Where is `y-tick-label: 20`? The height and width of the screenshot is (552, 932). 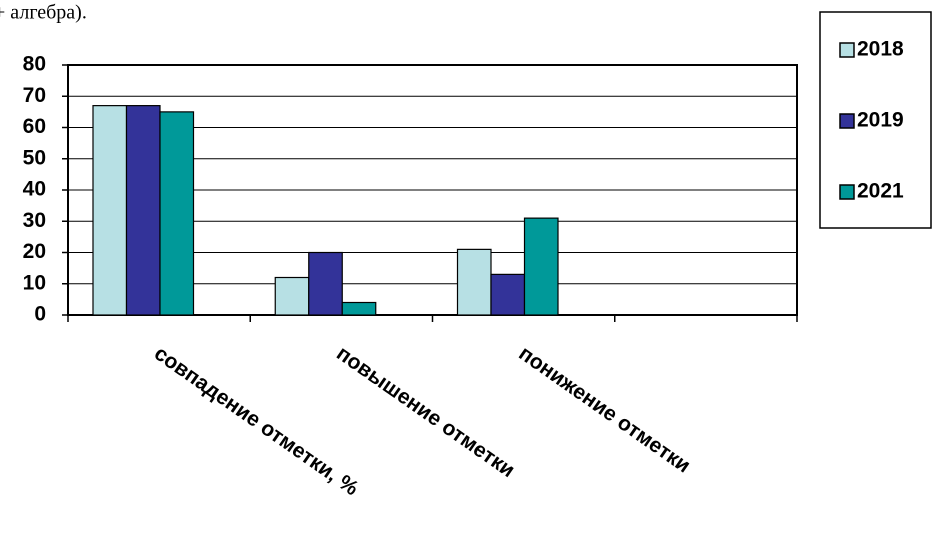 y-tick-label: 20 is located at coordinates (34, 251).